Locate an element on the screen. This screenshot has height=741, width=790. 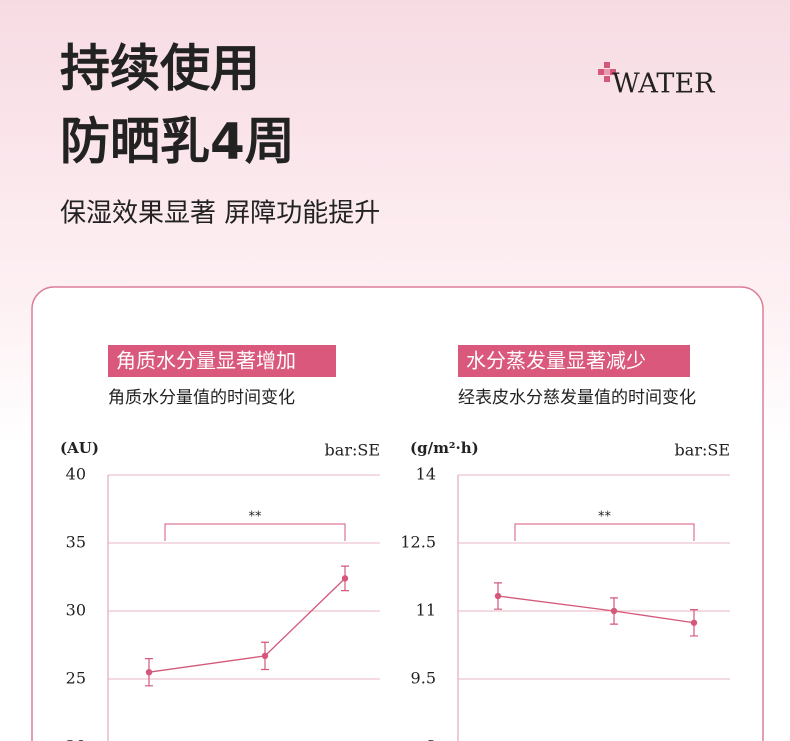
chart-subtitle: 经表皮水分慈发量值的时间变化 is located at coordinates (577, 398).